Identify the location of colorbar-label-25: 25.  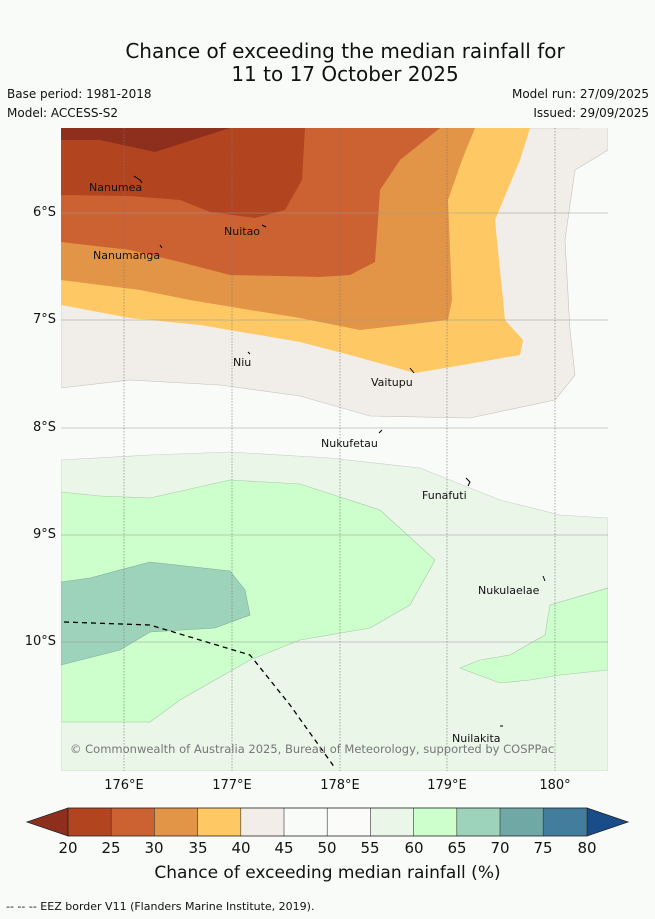
(111, 848).